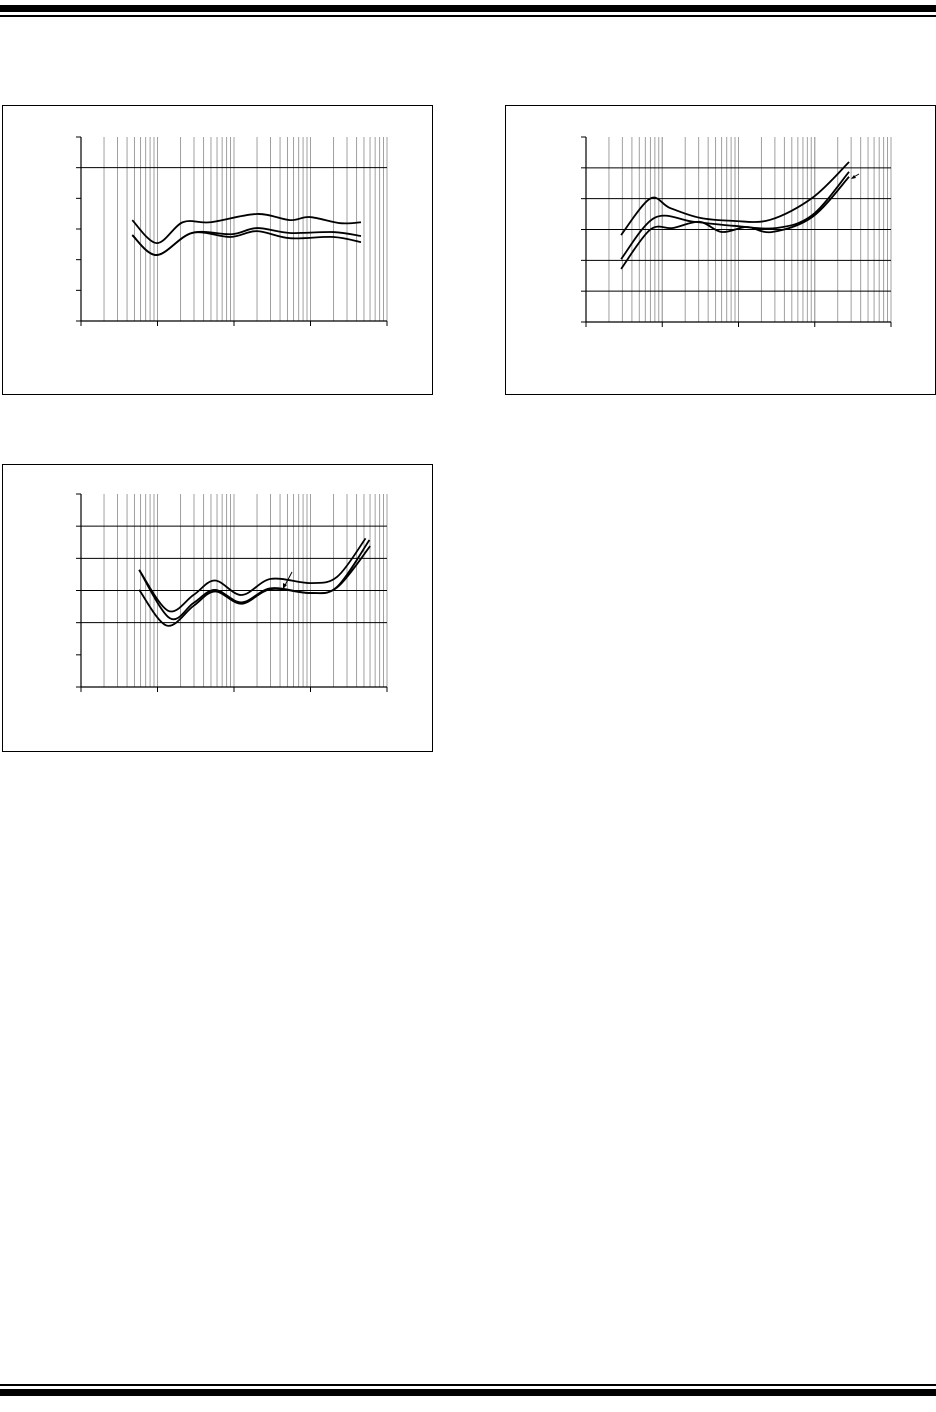  Describe the element at coordinates (468, 1392) in the screenshot. I see `footer-rule-thick` at that location.